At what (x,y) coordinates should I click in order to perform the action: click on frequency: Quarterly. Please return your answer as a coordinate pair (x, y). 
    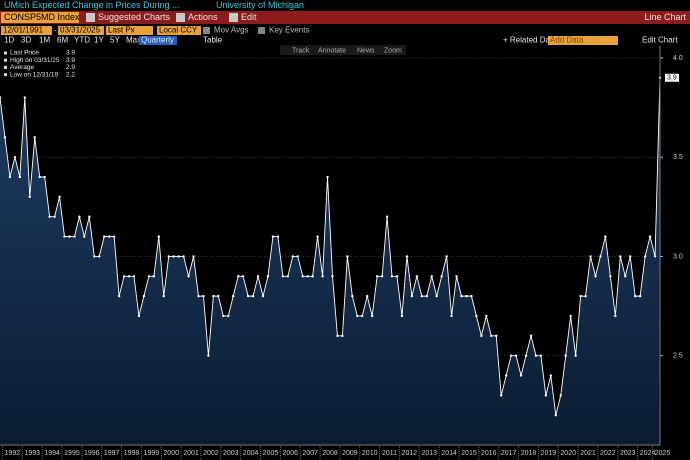
    Looking at the image, I should click on (157, 40).